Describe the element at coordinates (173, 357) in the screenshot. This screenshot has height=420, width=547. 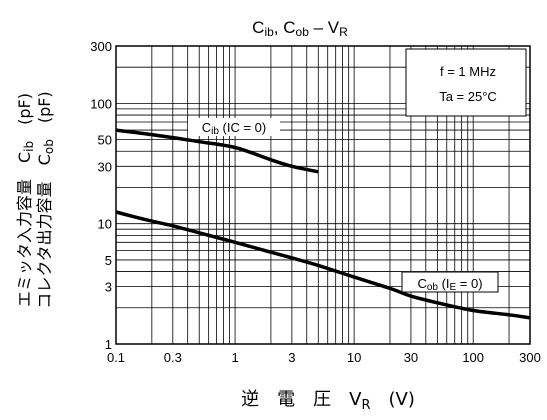
I see `x-tick-label: 0.3` at that location.